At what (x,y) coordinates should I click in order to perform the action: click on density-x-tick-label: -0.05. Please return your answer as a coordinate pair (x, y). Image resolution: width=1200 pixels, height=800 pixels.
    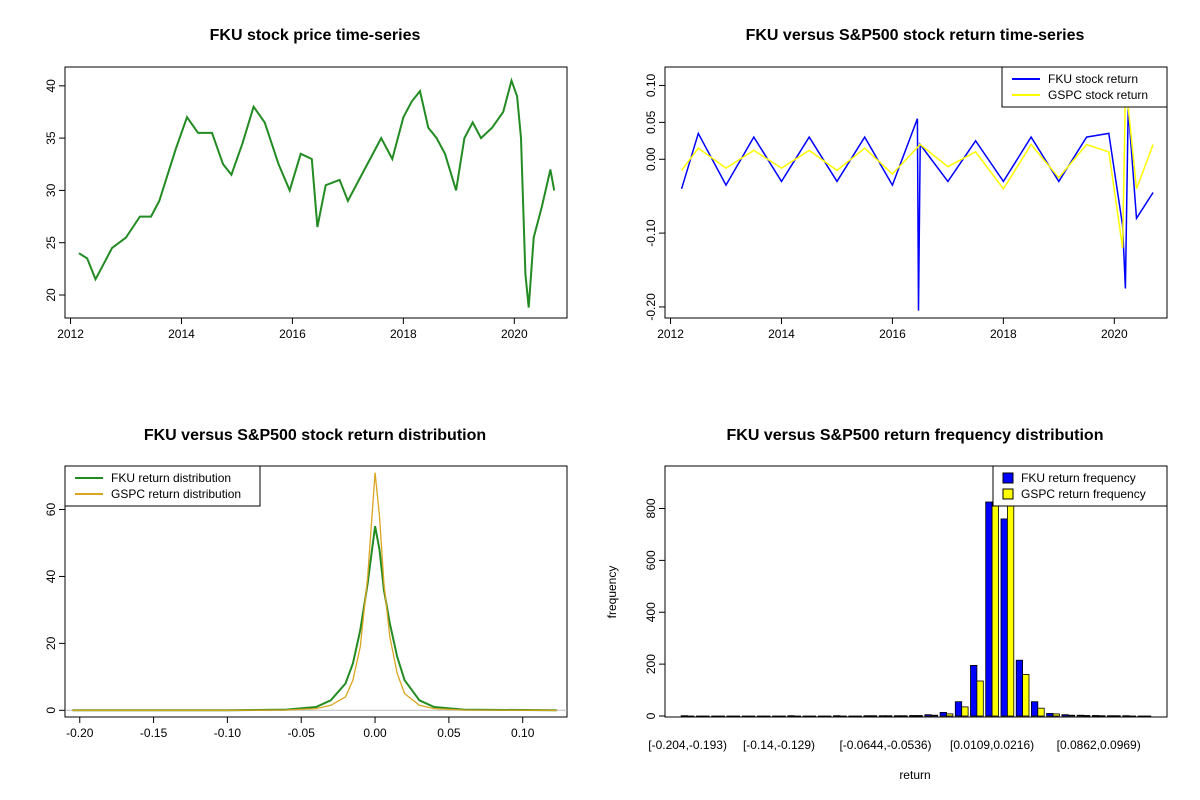
    Looking at the image, I should click on (302, 733).